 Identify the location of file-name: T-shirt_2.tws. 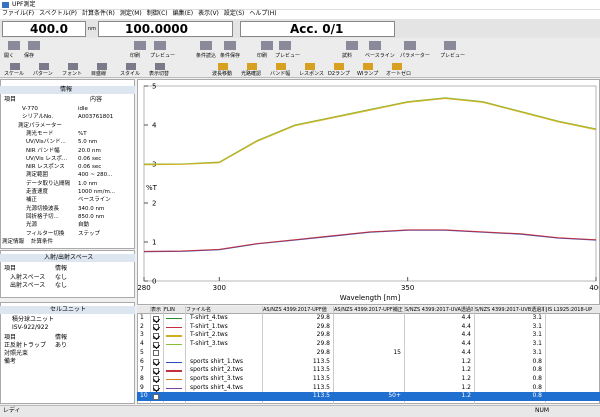
(209, 335).